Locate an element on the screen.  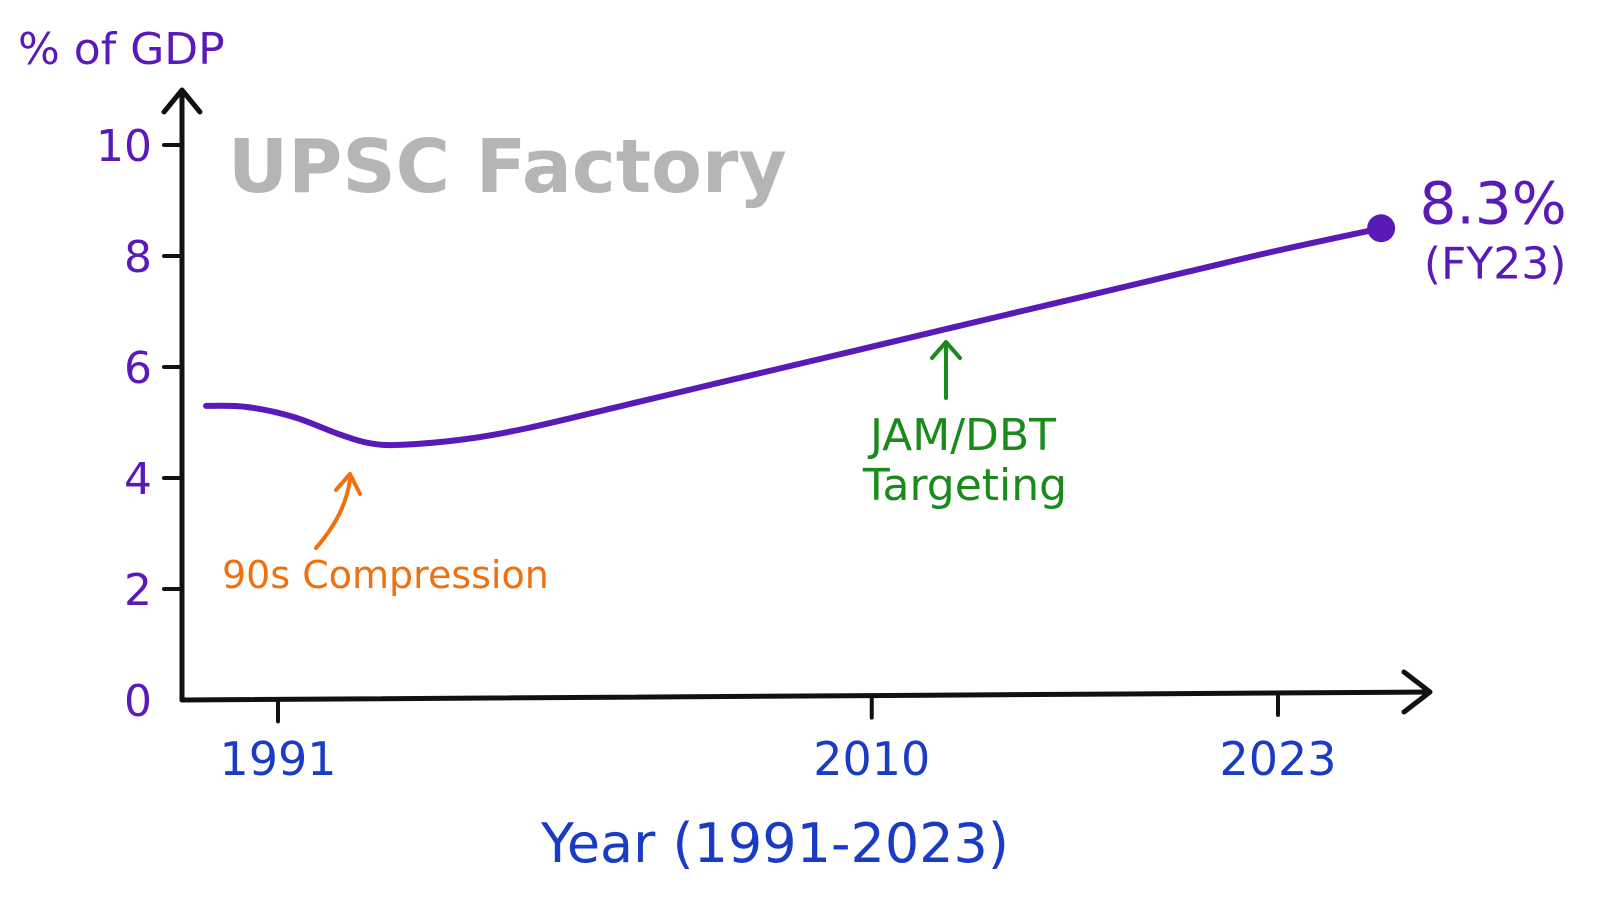
annotation-text-jam-dbt-line2: Targeting is located at coordinates (964, 485).